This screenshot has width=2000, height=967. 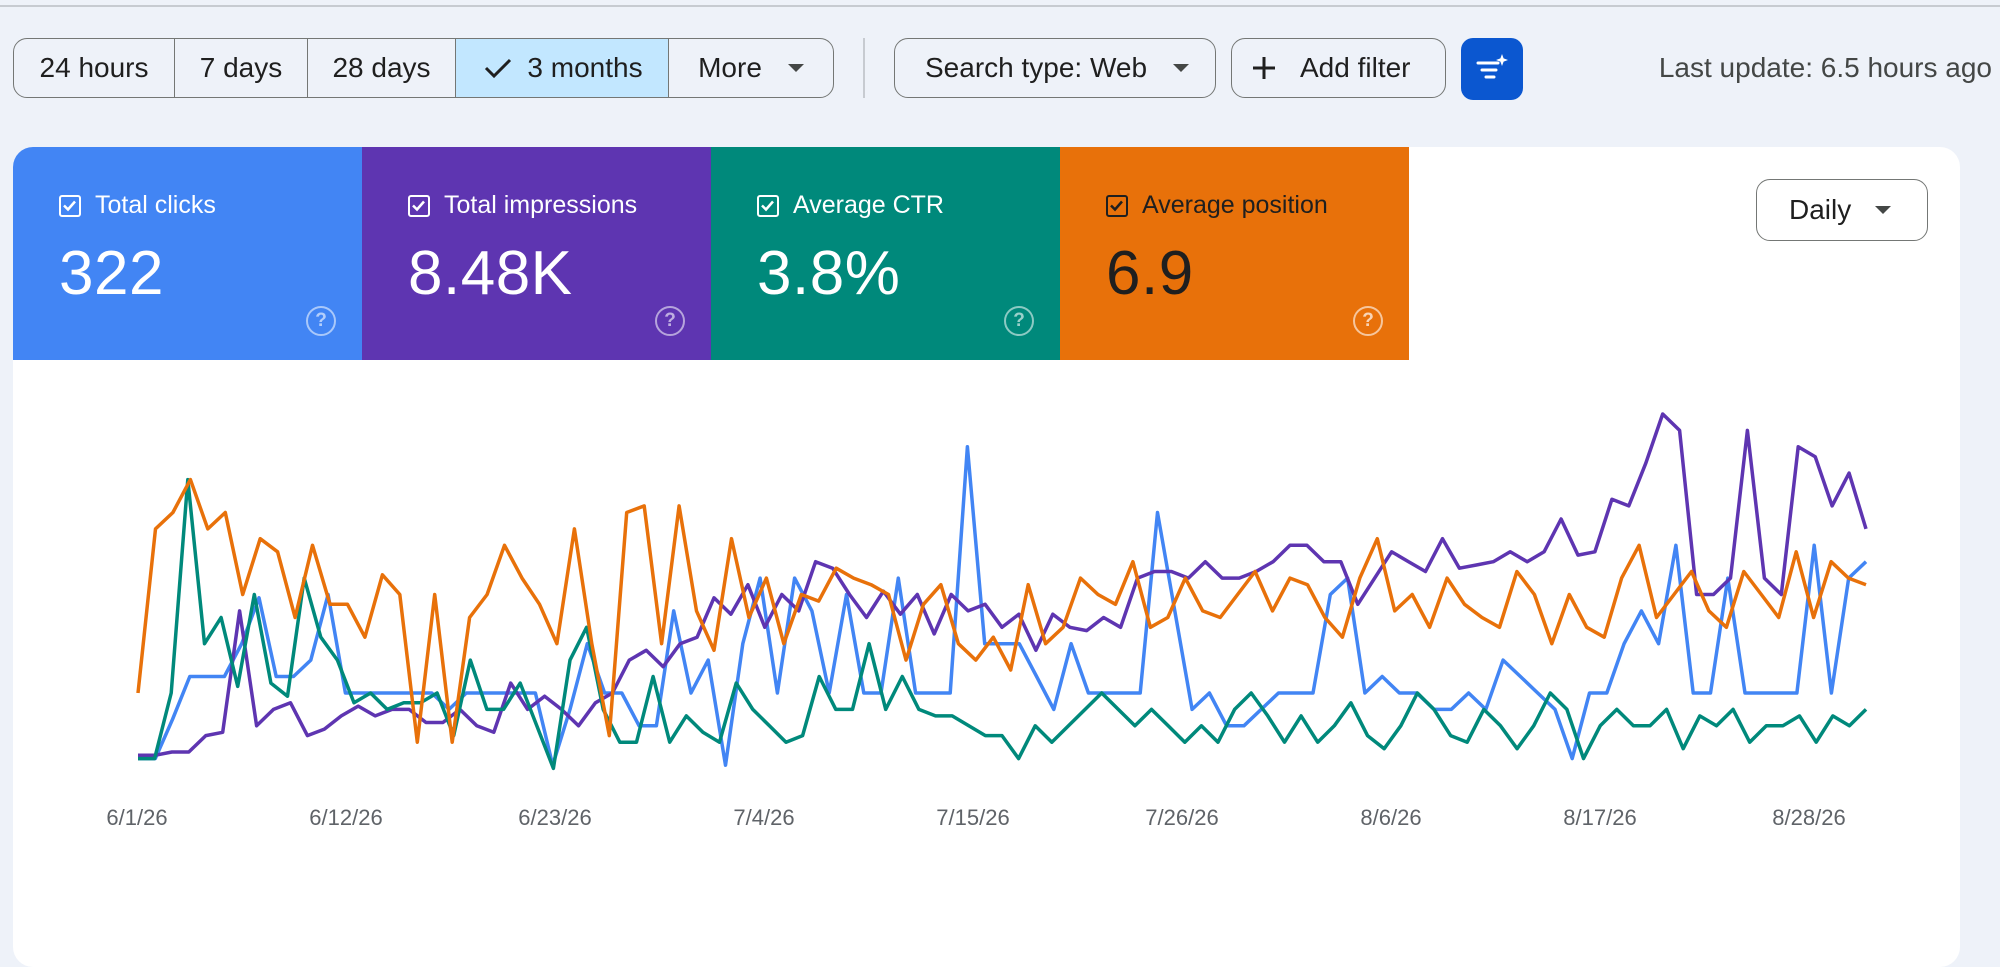 I want to click on metric-label: Average position, so click(x=1235, y=205).